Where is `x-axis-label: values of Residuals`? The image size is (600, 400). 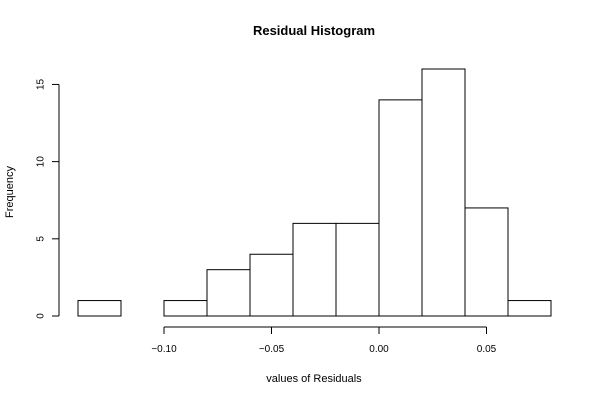 x-axis-label: values of Residuals is located at coordinates (314, 379).